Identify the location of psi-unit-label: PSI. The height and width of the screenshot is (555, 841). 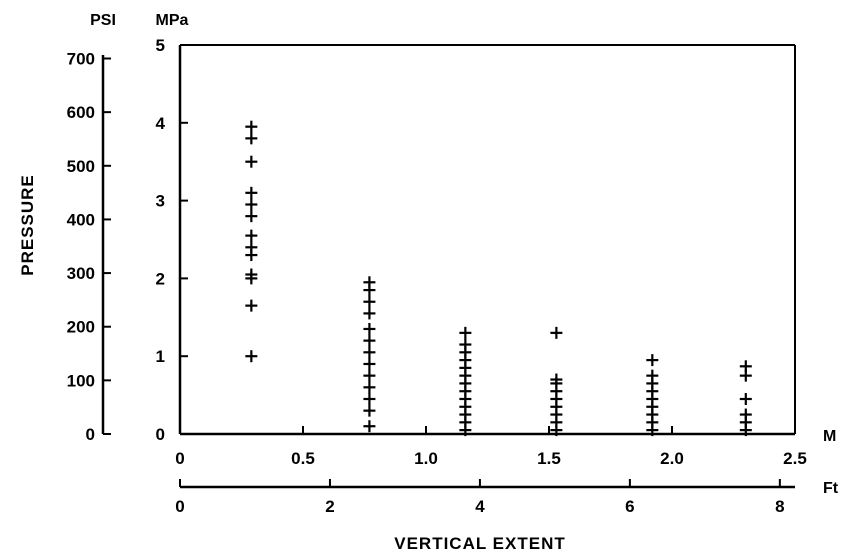
(103, 20).